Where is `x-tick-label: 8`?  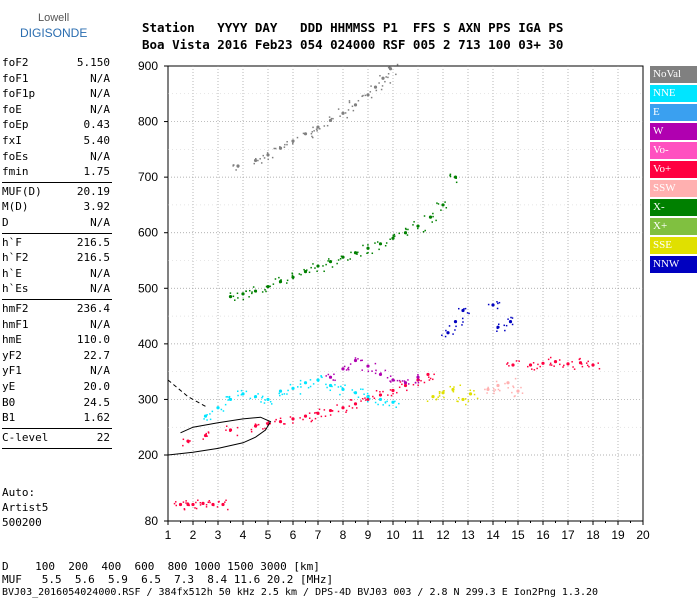
x-tick-label: 8 is located at coordinates (343, 535).